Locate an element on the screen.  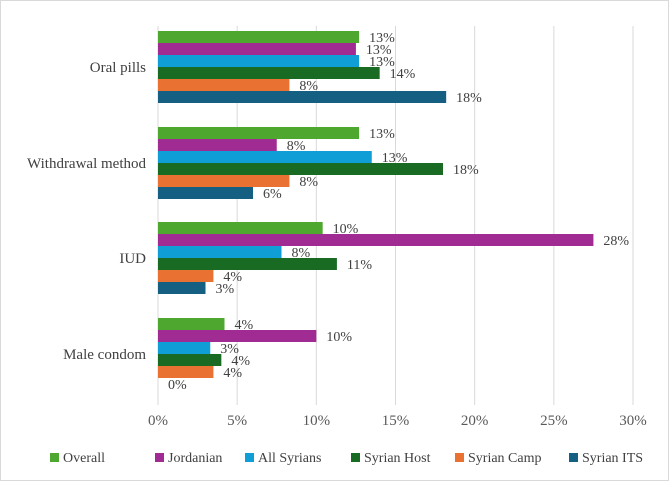
legend-label-jordanian: Jordanian is located at coordinates (195, 458).